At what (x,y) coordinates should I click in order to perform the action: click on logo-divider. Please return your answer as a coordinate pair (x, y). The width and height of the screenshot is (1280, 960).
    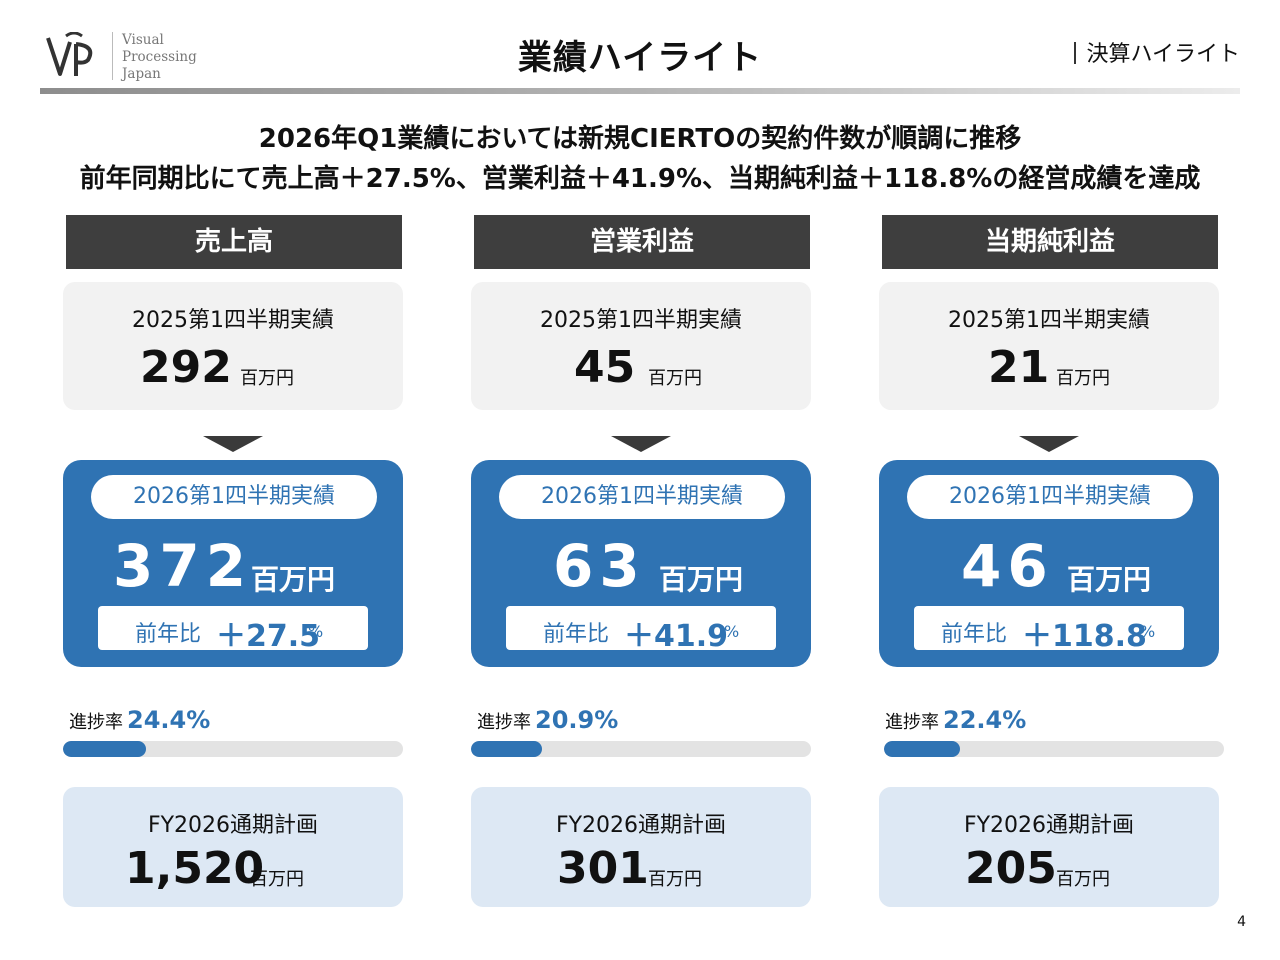
    Looking at the image, I should click on (112, 56).